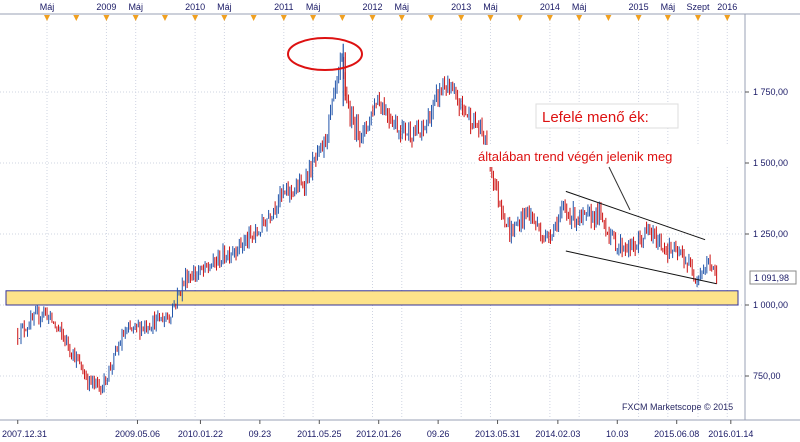 This screenshot has width=800, height=442. Describe the element at coordinates (617, 434) in the screenshot. I see `bottom-axis-label: 10.03` at that location.